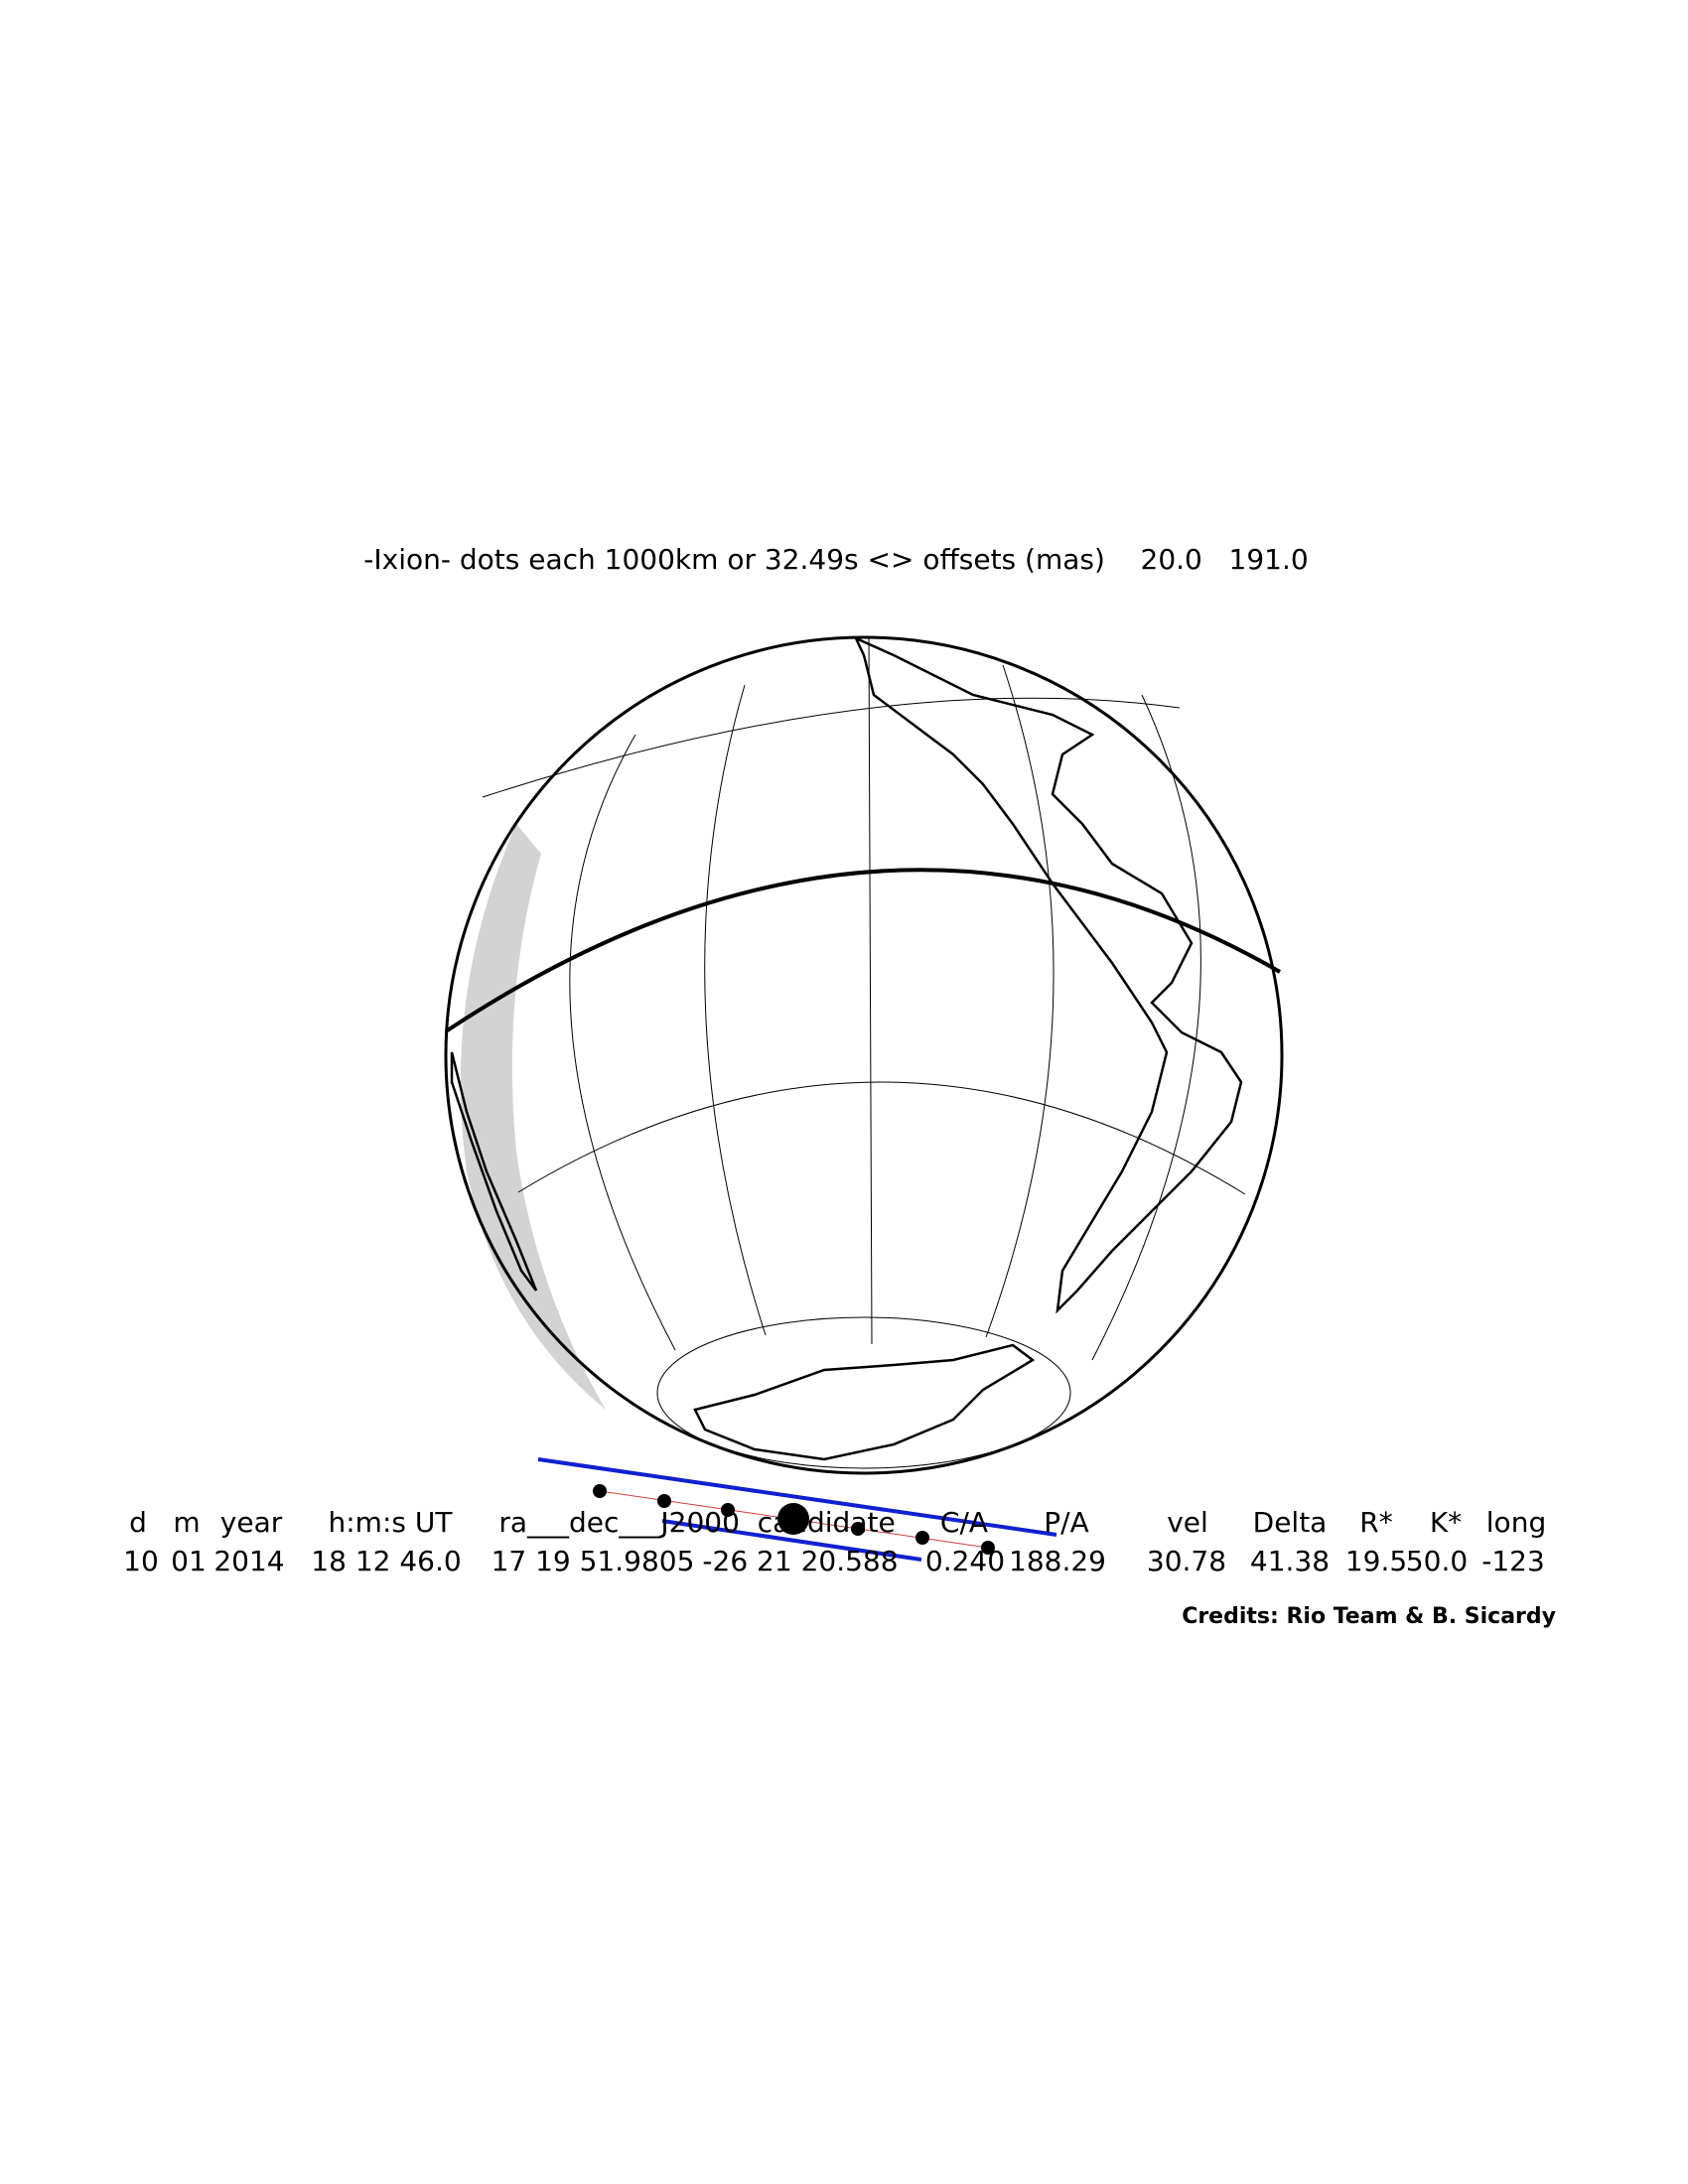 The width and height of the screenshot is (1688, 2184). I want to click on column-header: d, so click(138, 1522).